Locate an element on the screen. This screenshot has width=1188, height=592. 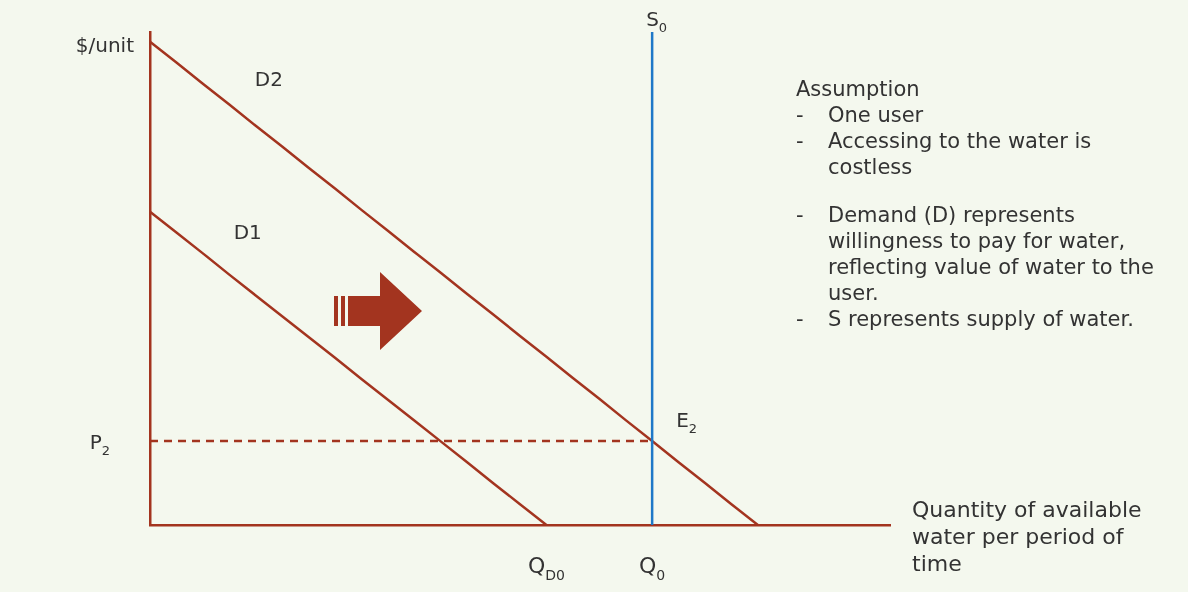
annotation: - S represents supply of water. is located at coordinates (965, 319).